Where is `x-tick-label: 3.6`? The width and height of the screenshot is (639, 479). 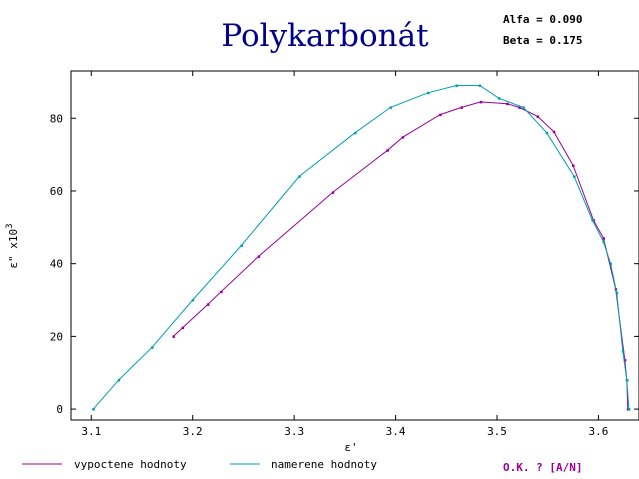 x-tick-label: 3.6 is located at coordinates (598, 431).